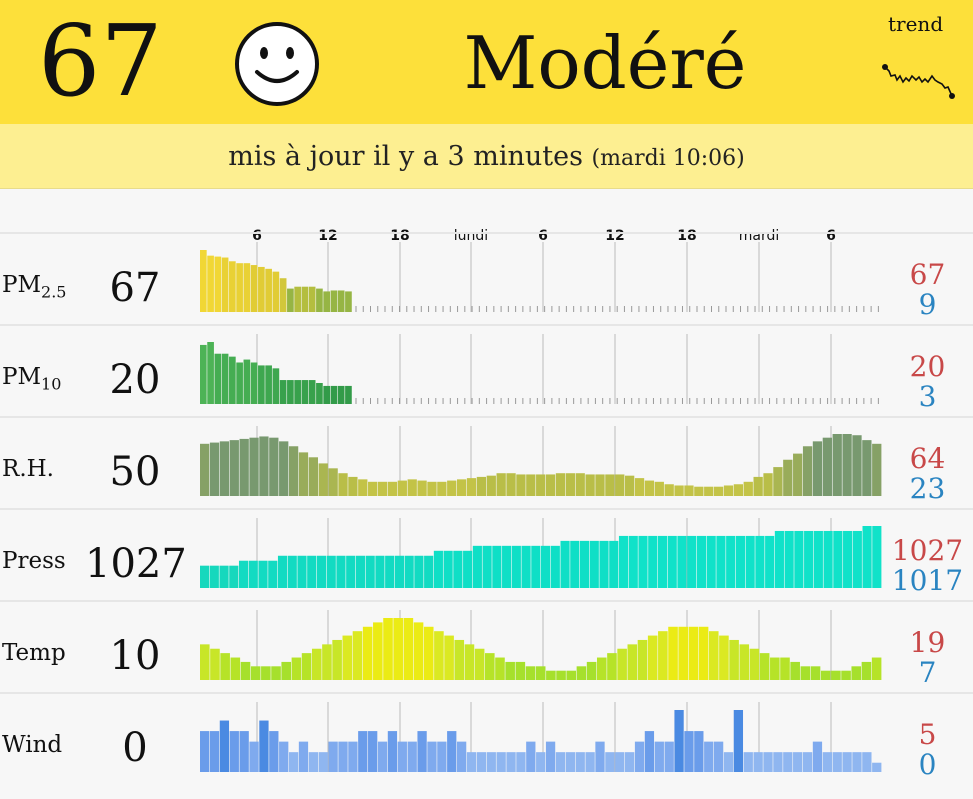 The image size is (973, 799). I want to click on sensor-current-value: 20, so click(135, 380).